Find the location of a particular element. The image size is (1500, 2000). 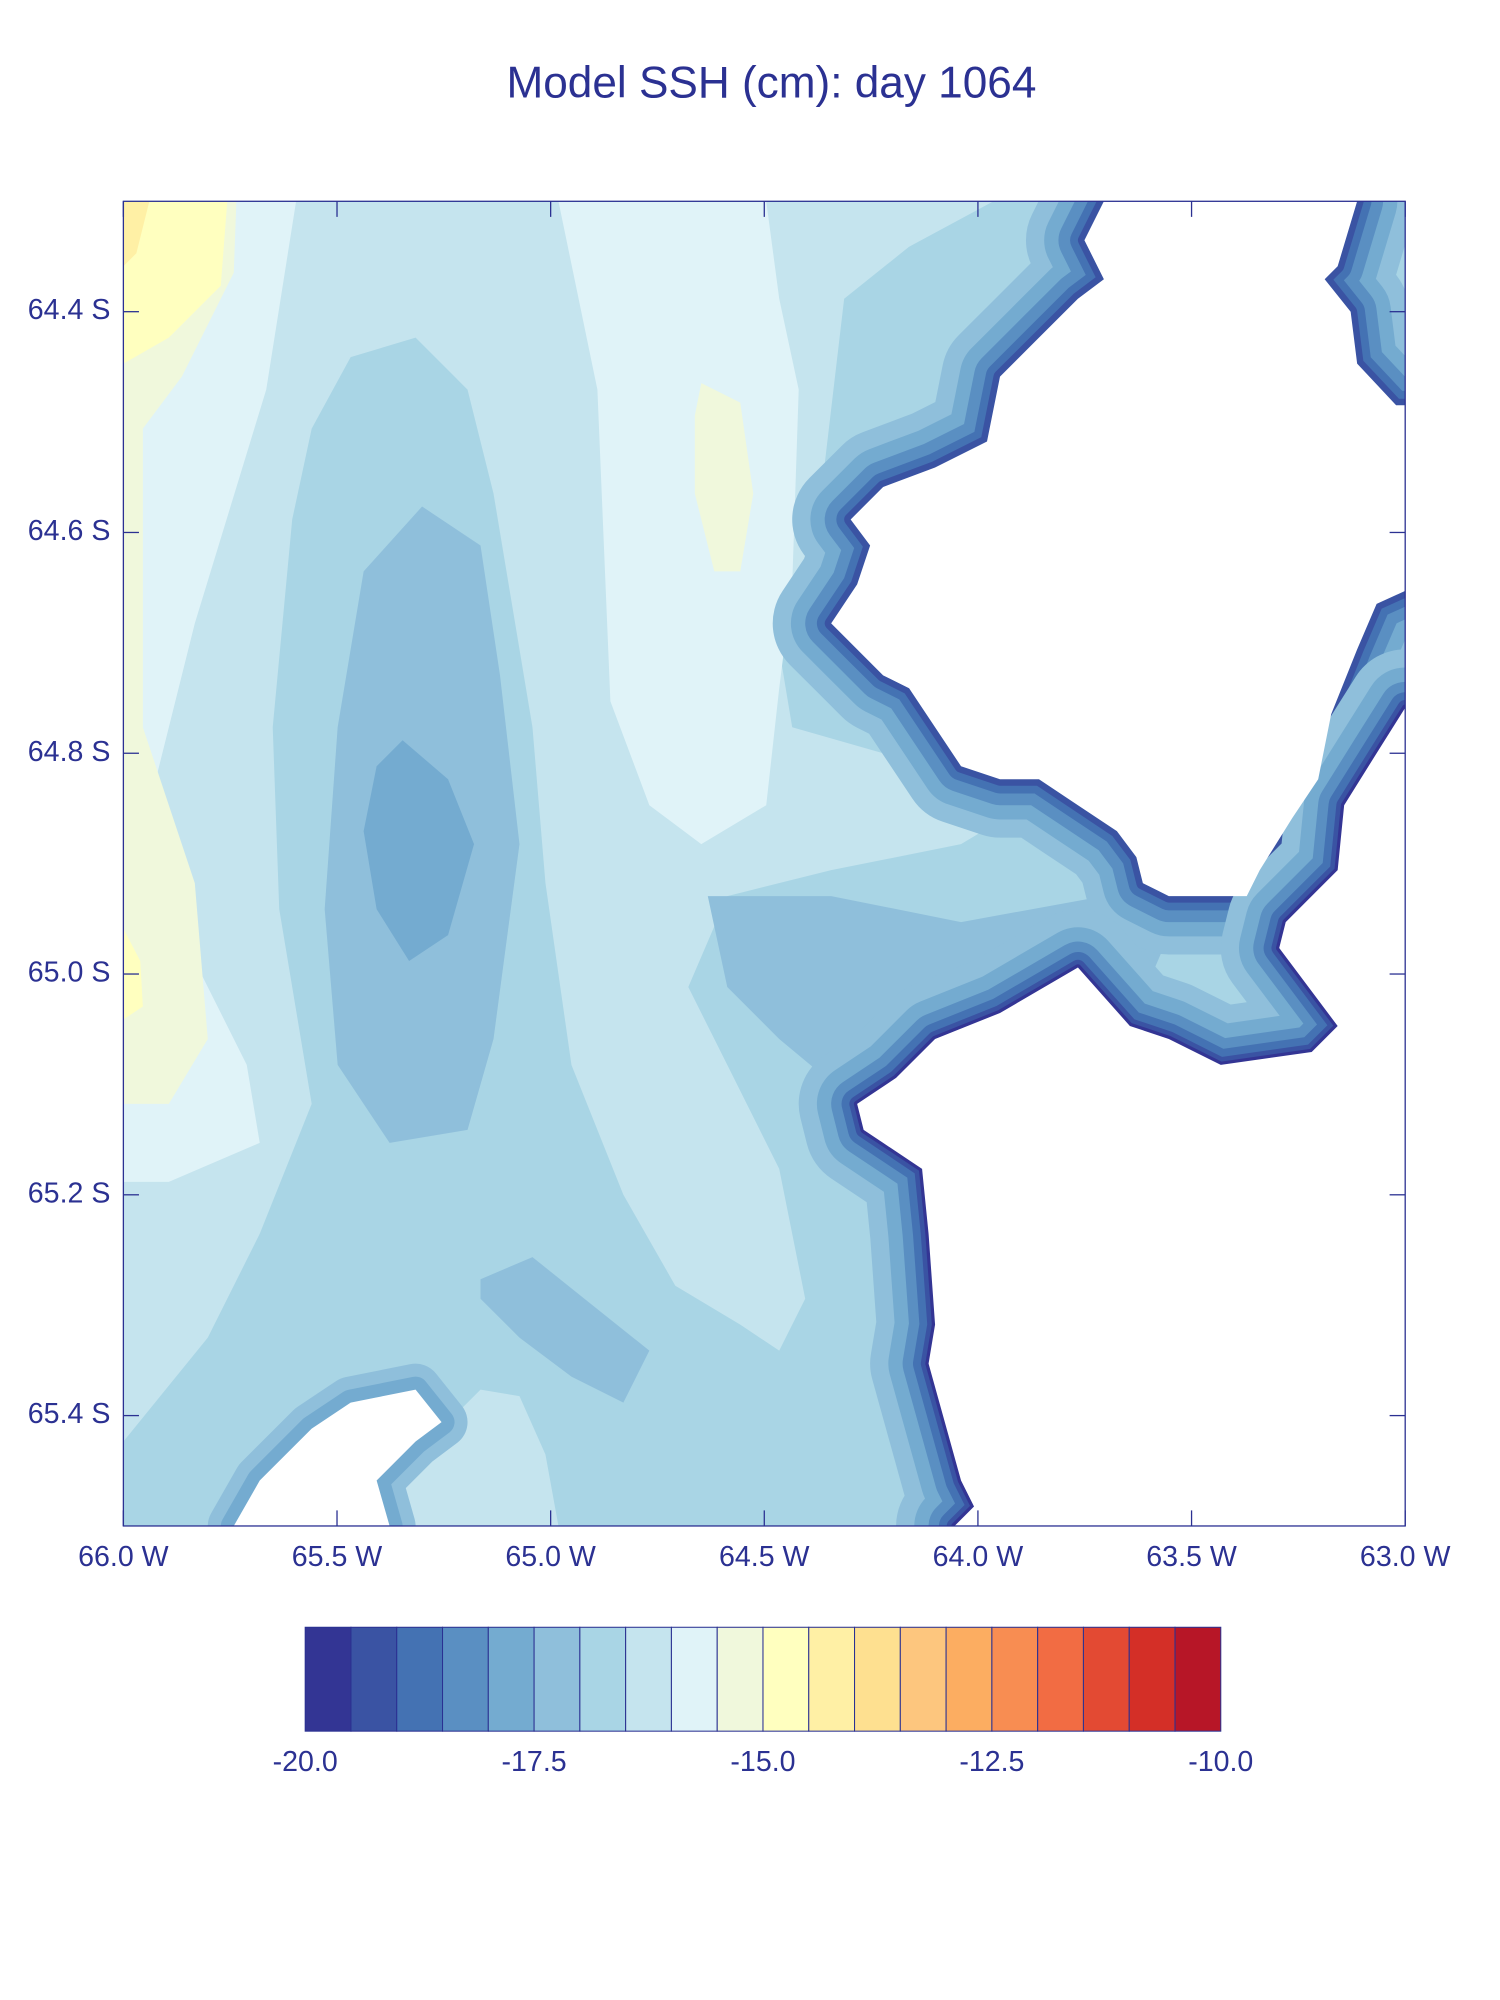

y-tick-label: 64.8 S is located at coordinates (69, 752).